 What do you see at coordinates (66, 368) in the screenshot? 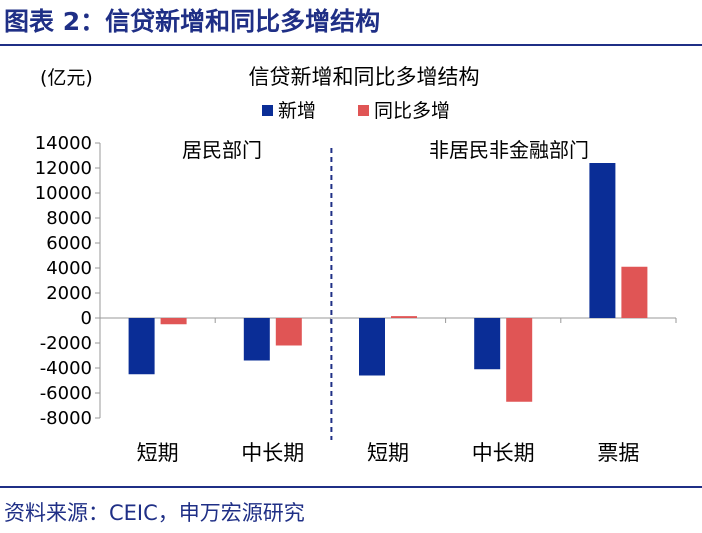
I see `y-tick-label: -4000` at bounding box center [66, 368].